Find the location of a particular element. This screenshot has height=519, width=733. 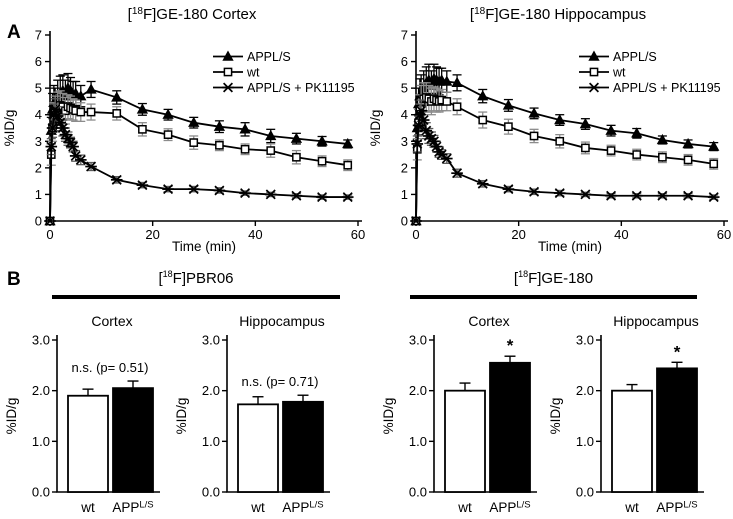

group-underline-pbr06 is located at coordinates (196, 297).